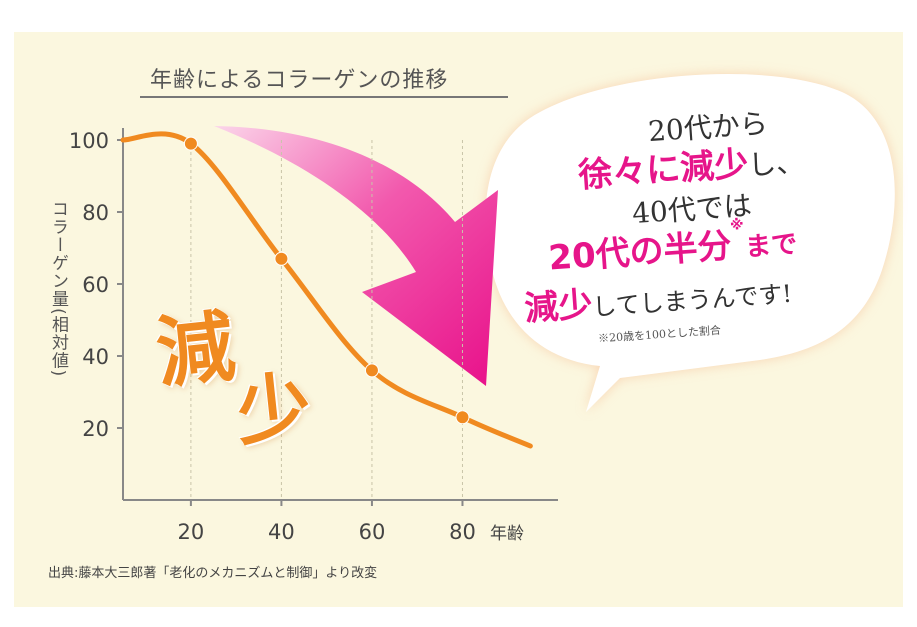  What do you see at coordinates (462, 532) in the screenshot?
I see `x-tick-label: 80` at bounding box center [462, 532].